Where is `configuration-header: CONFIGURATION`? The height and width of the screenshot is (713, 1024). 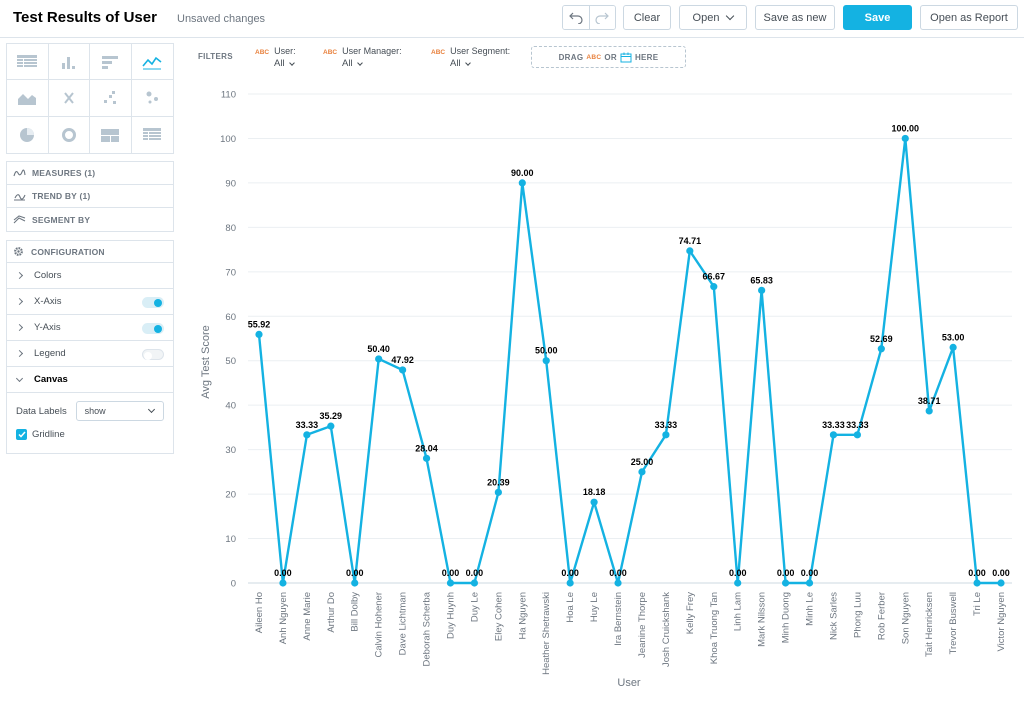 configuration-header: CONFIGURATION is located at coordinates (90, 252).